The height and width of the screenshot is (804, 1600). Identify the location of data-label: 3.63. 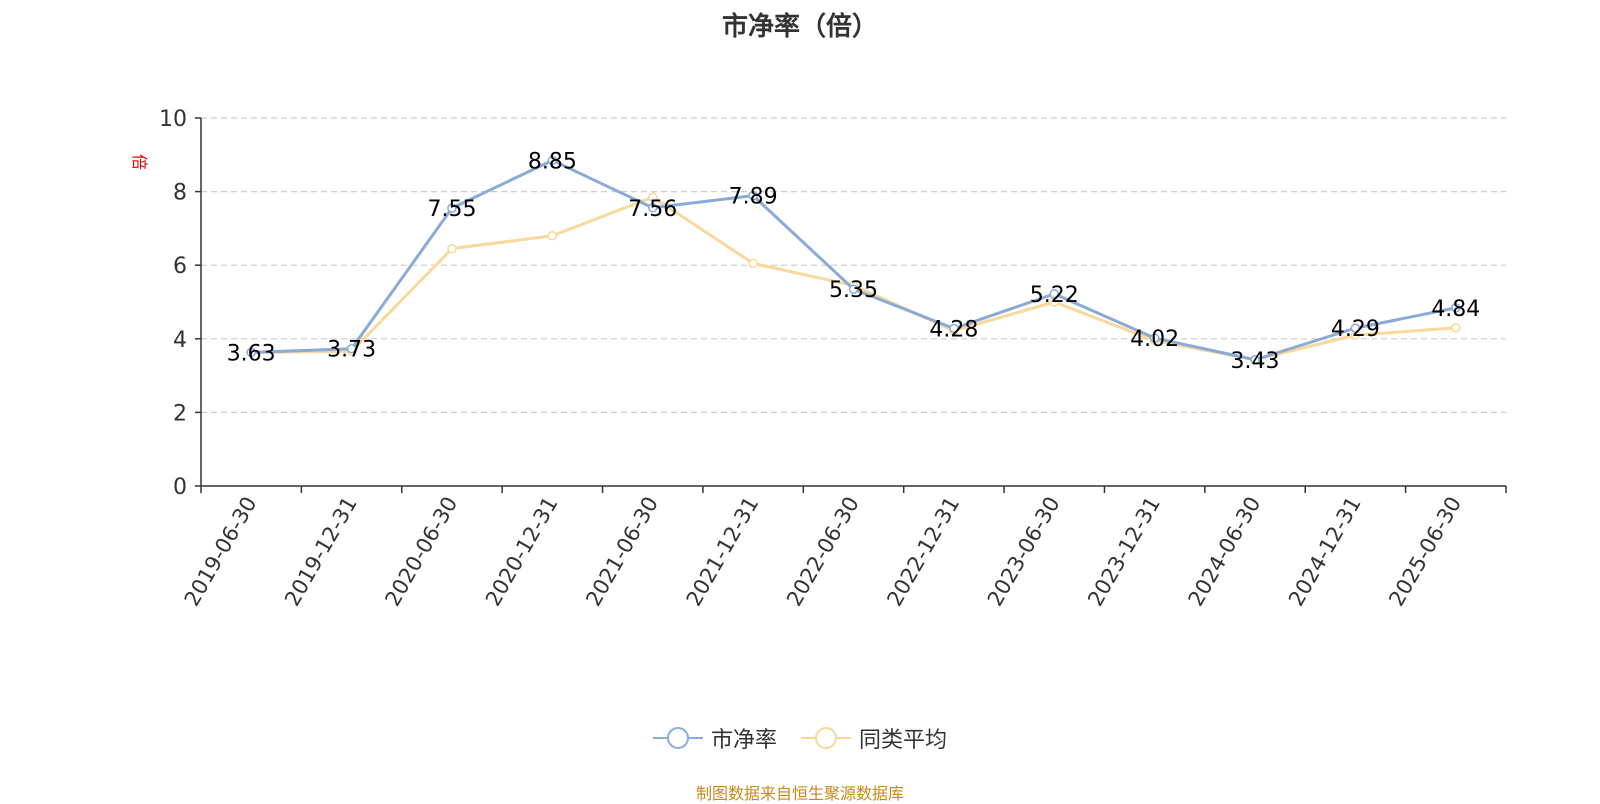
(251, 353).